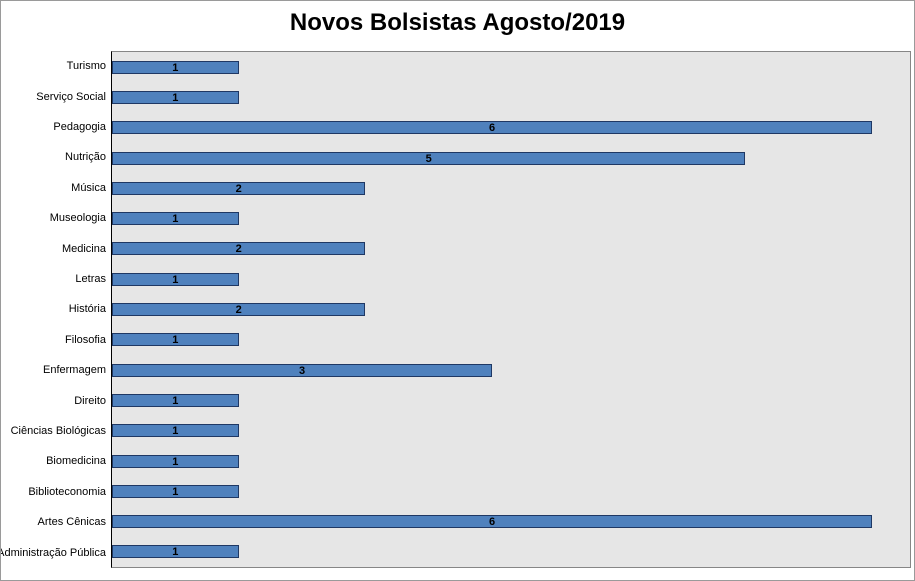  What do you see at coordinates (79, 127) in the screenshot?
I see `category-label: Pedagogia` at bounding box center [79, 127].